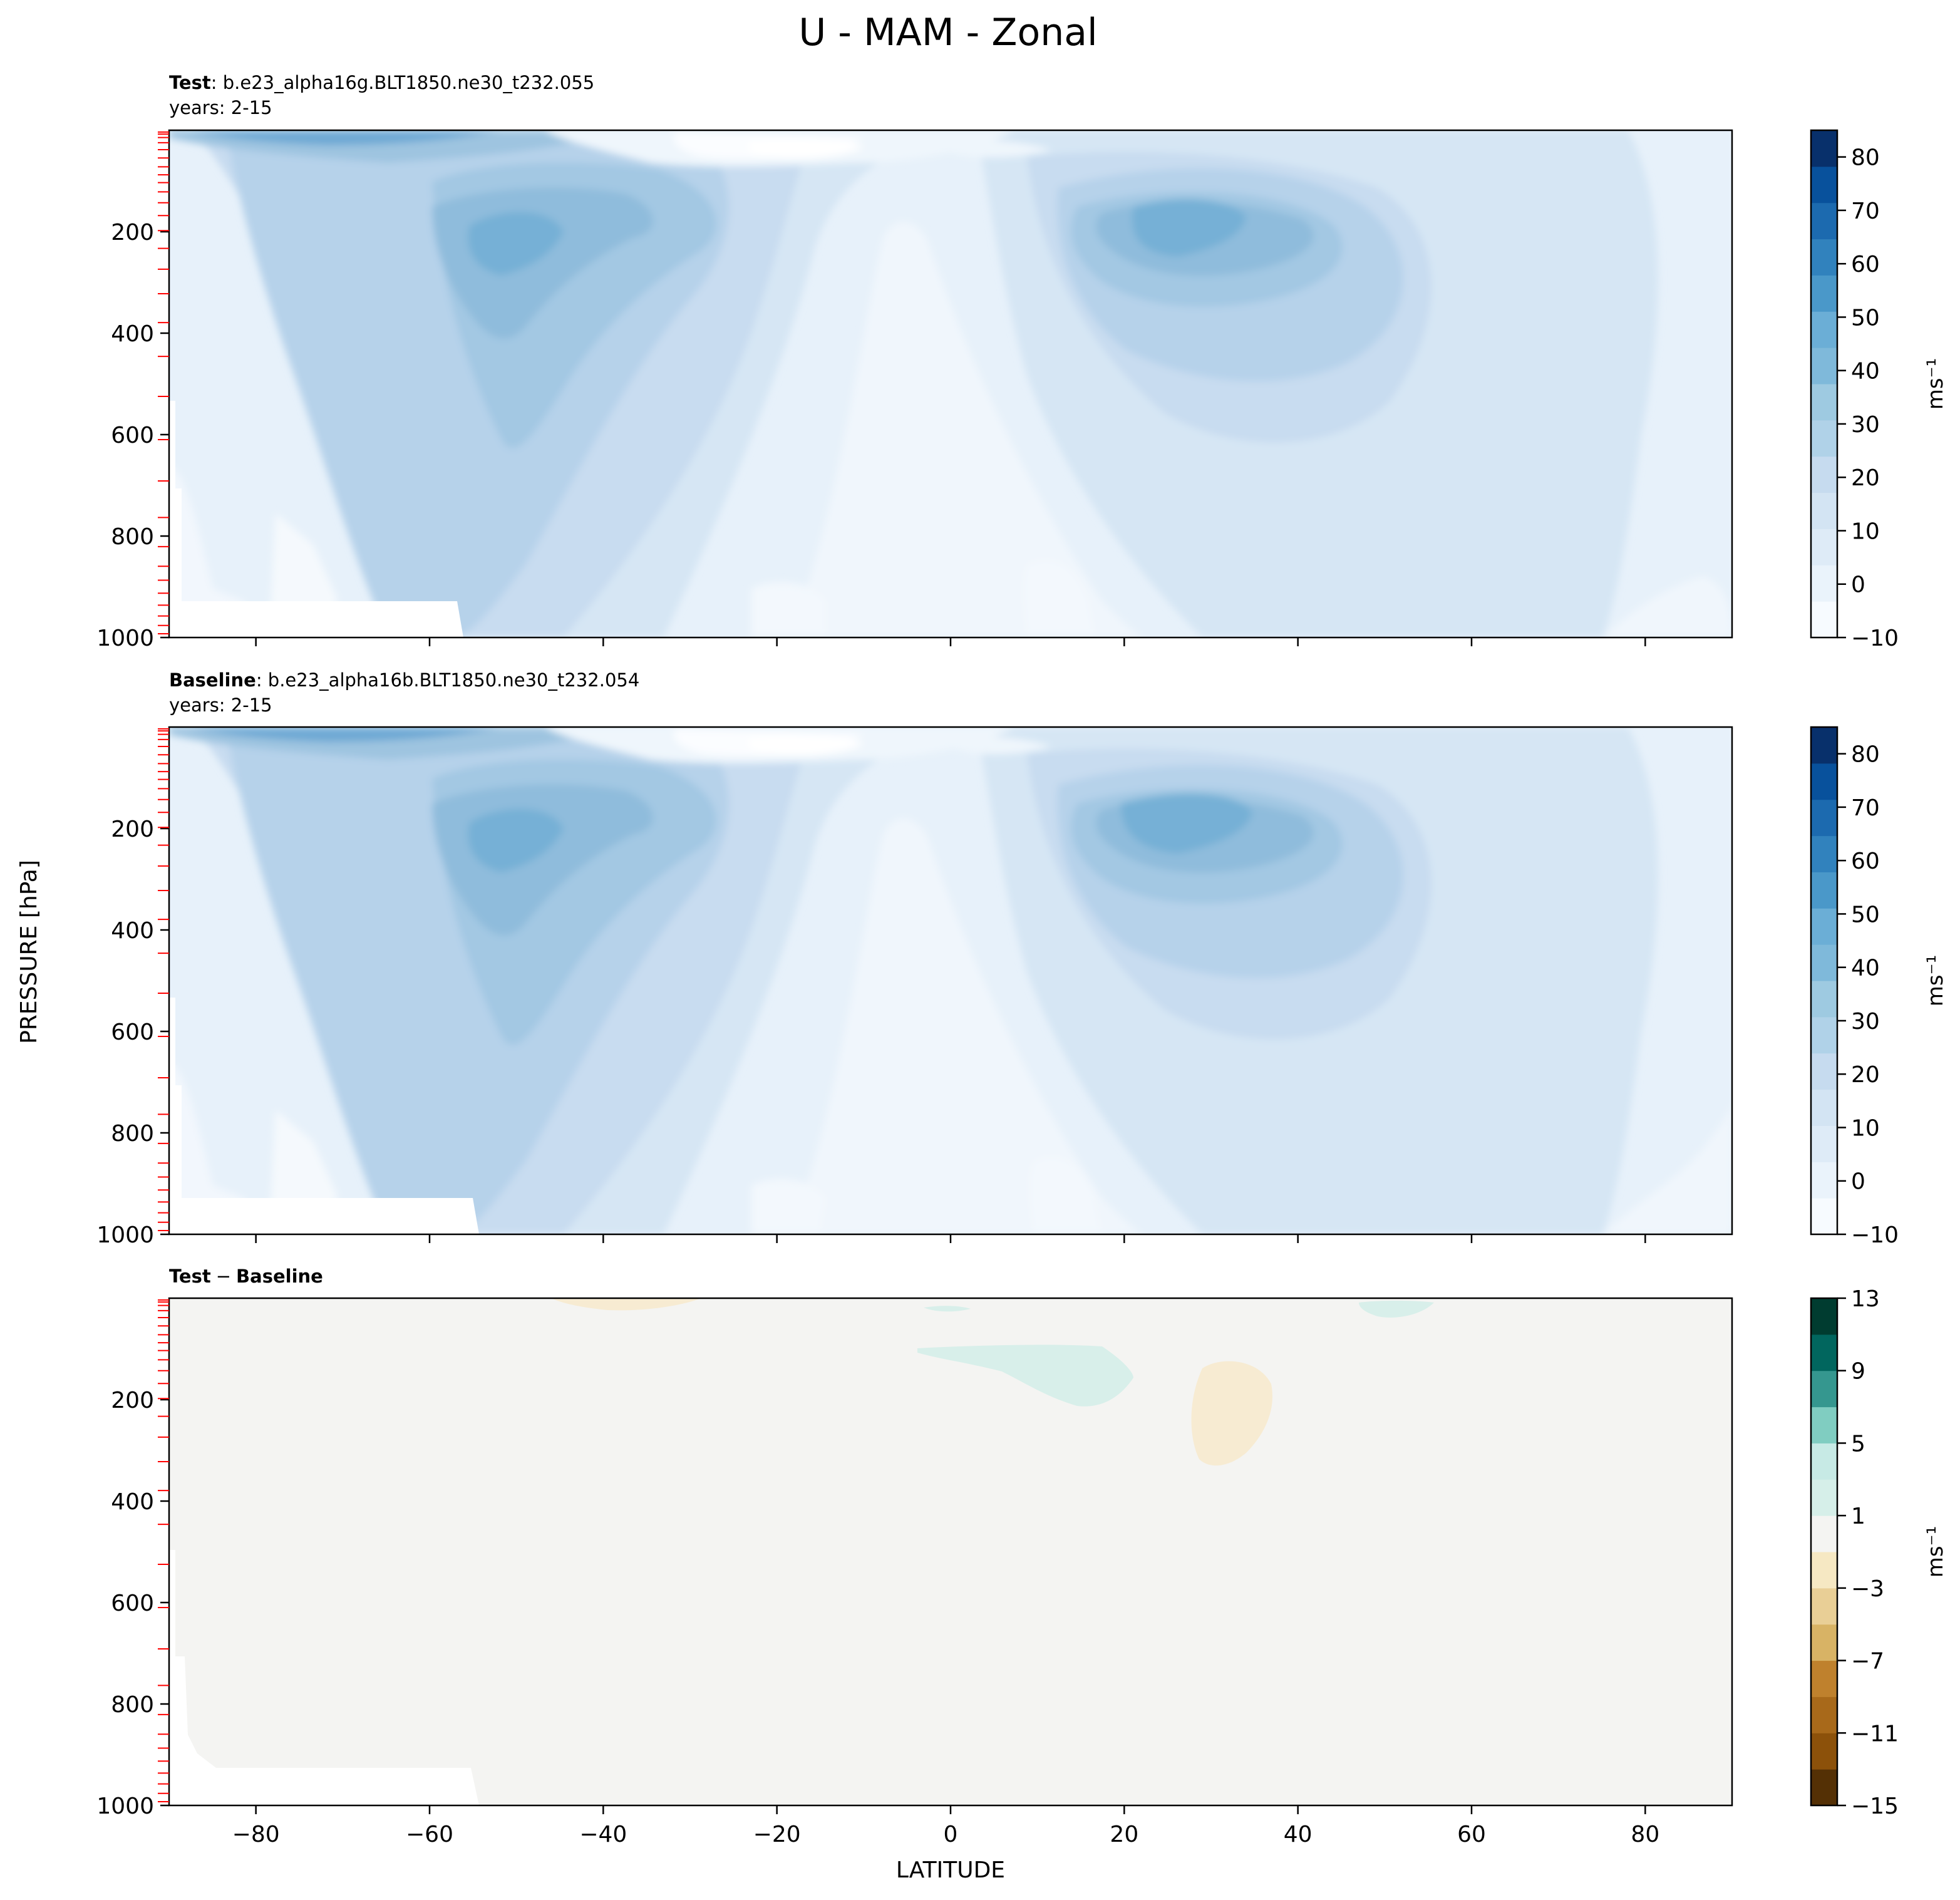 The width and height of the screenshot is (1960, 1900). I want to click on test-years-label: years: 2-15, so click(220, 107).